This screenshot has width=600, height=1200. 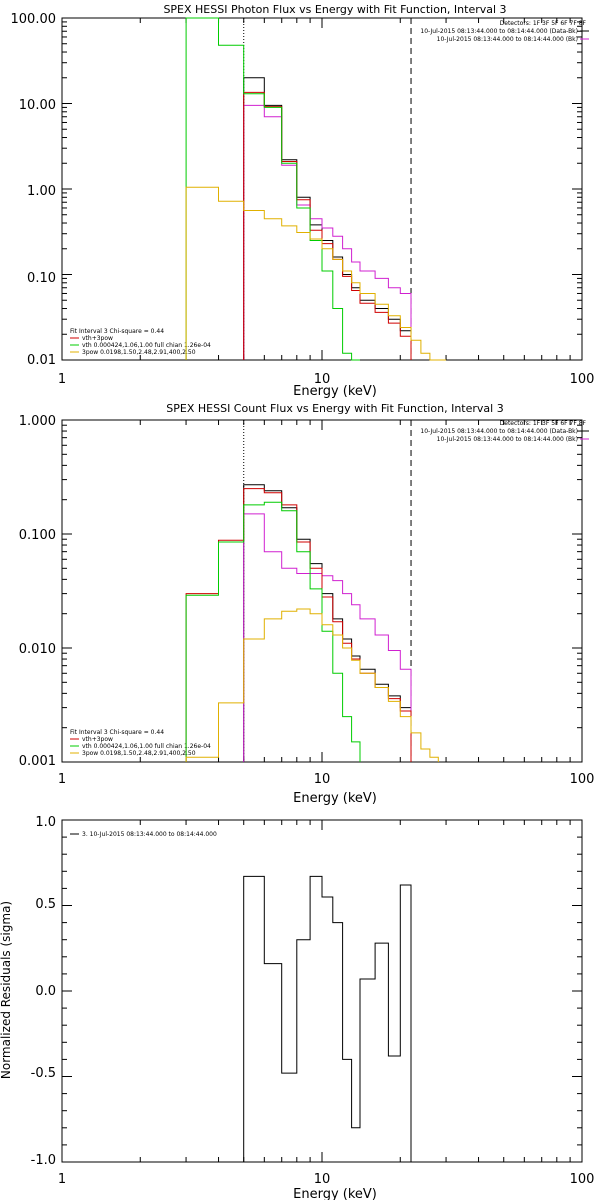 What do you see at coordinates (45, 822) in the screenshot?
I see `panel3-ytick-4: 1.0` at bounding box center [45, 822].